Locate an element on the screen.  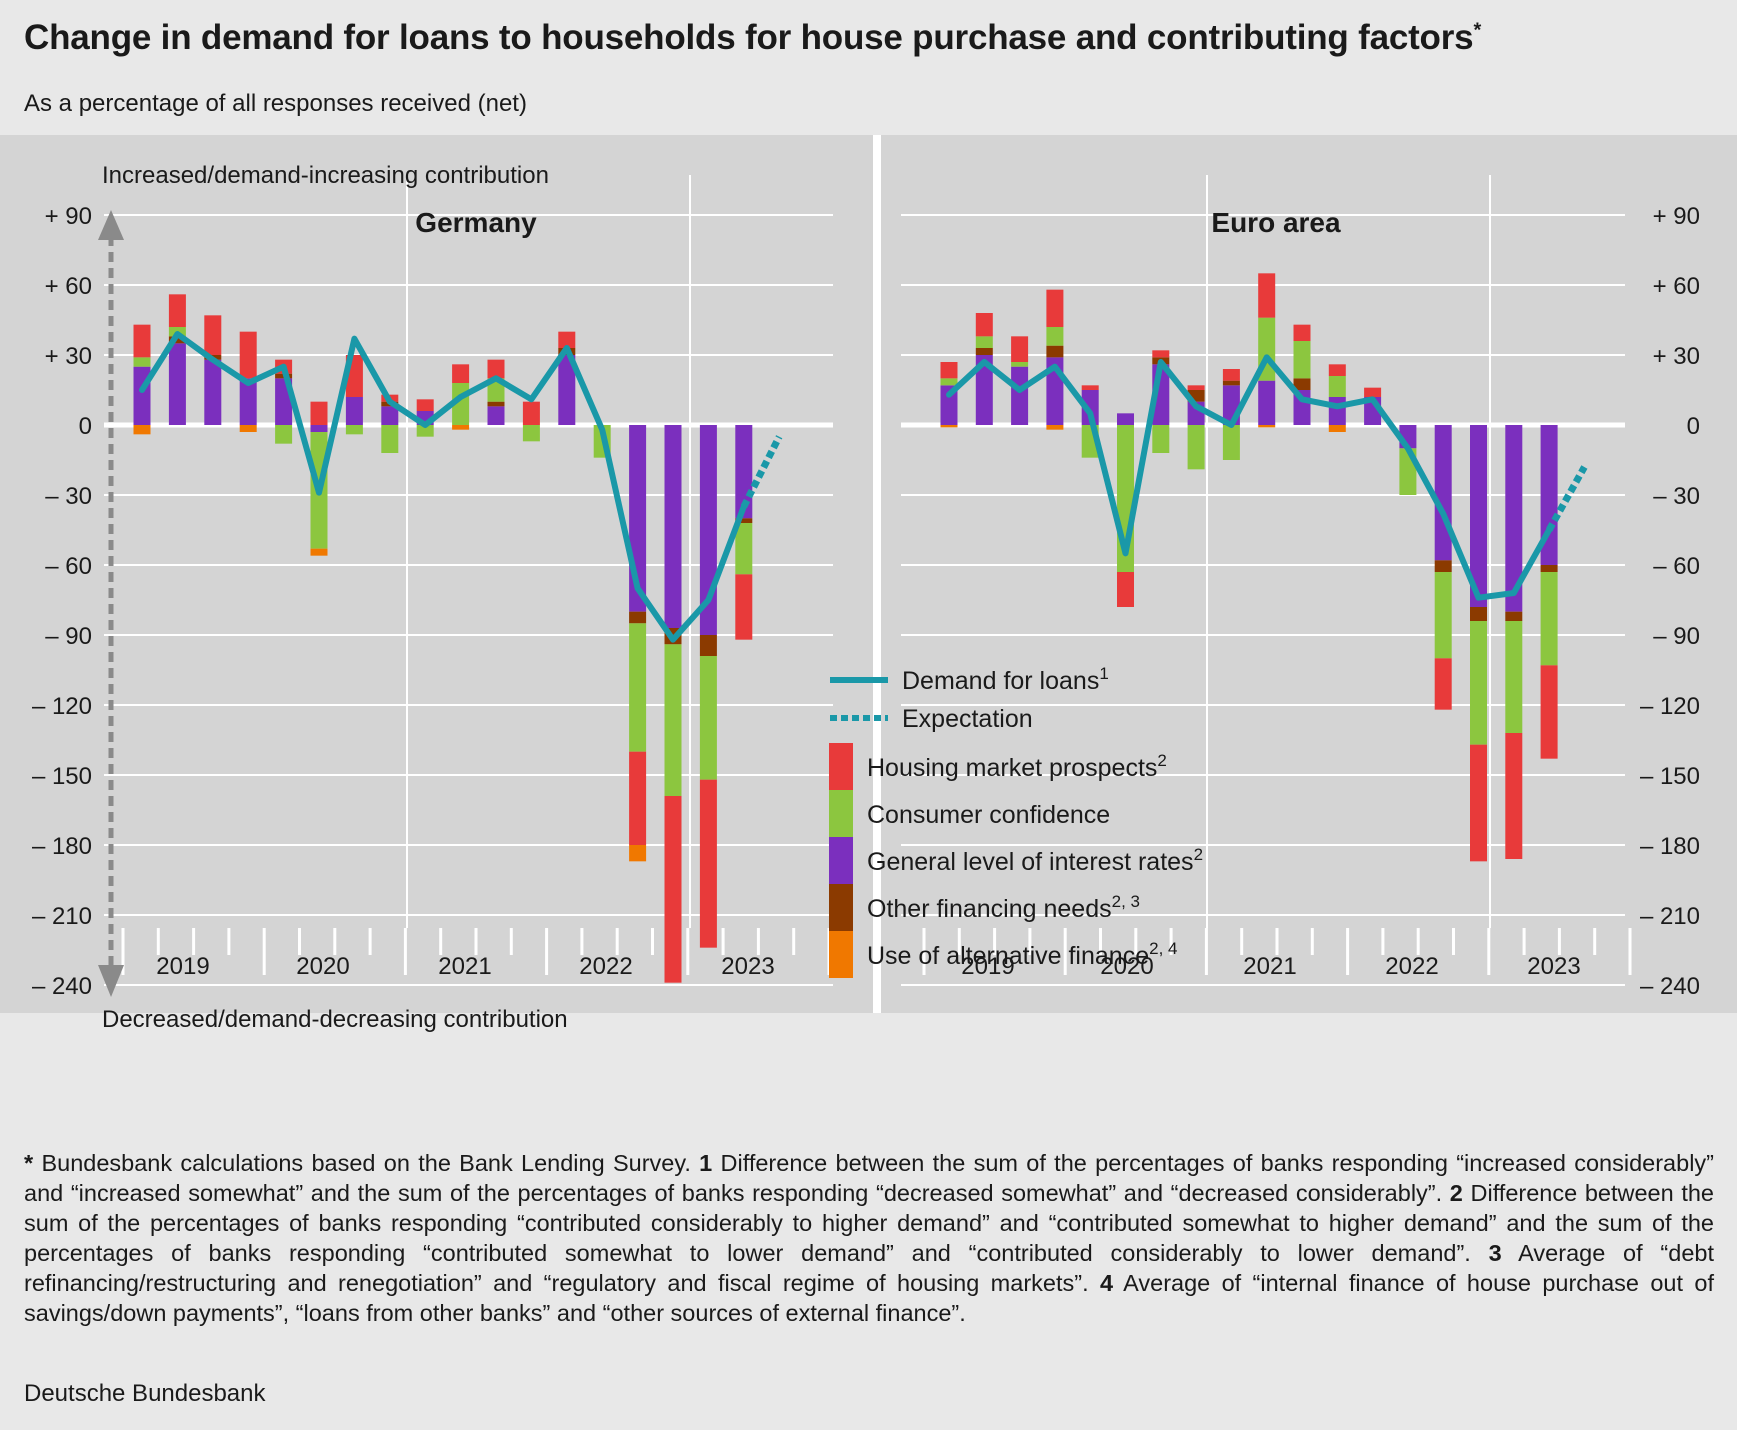
y-tick-label: – 30 is located at coordinates (1676, 496).